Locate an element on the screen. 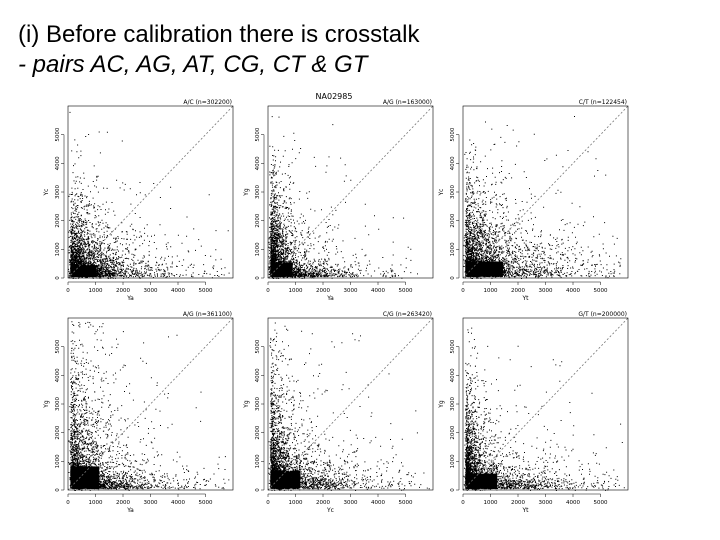  figure-title: NA02985 is located at coordinates (334, 96).